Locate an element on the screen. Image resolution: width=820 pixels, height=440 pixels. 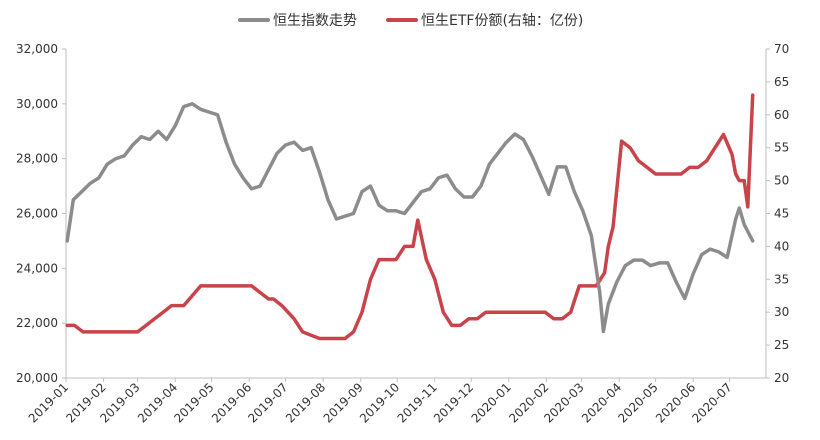
right-tick-label: 50 is located at coordinates (781, 181).